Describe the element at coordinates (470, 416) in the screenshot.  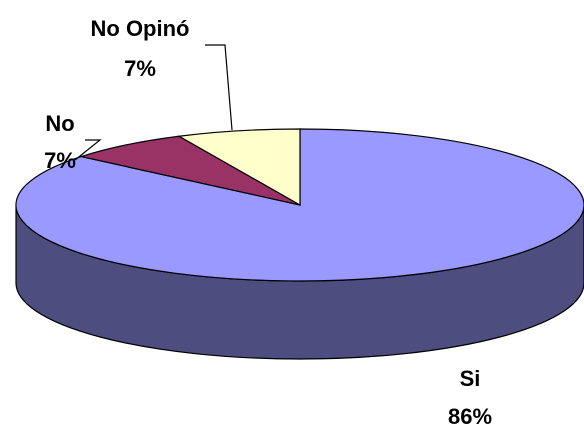
I see `data-label-value: 86%` at that location.